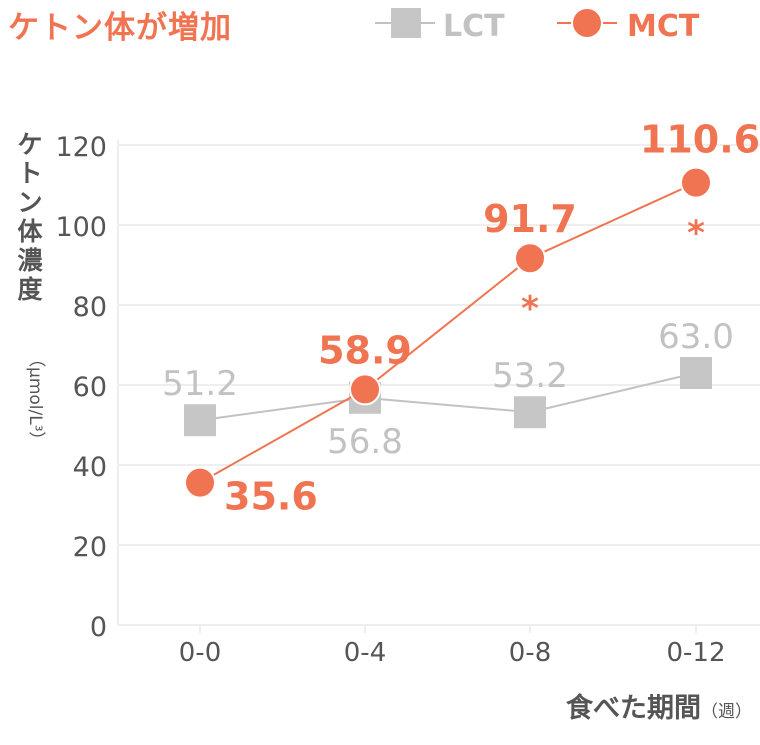  What do you see at coordinates (90, 307) in the screenshot?
I see `y-tick-label: 80` at bounding box center [90, 307].